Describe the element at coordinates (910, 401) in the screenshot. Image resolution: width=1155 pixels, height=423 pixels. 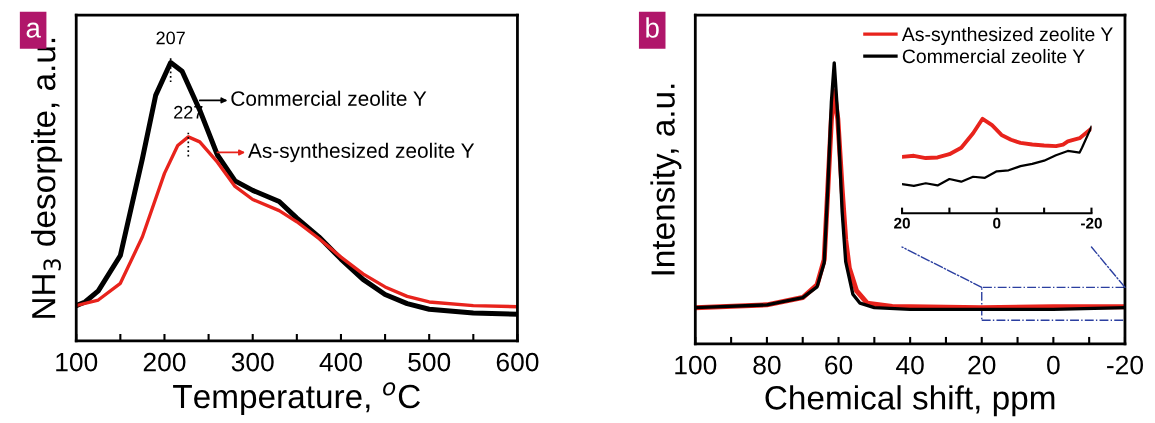
I see `x-axis-title: Chemical shift, ppm` at that location.